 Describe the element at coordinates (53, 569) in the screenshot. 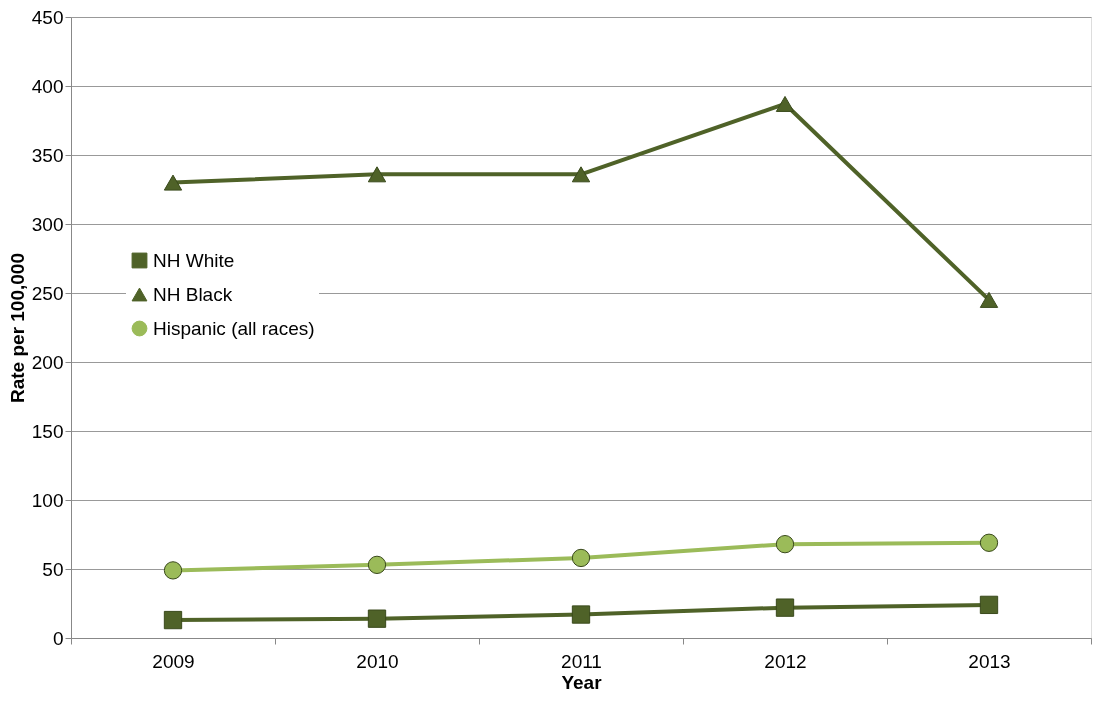

I see `y-tick-label: 50` at that location.